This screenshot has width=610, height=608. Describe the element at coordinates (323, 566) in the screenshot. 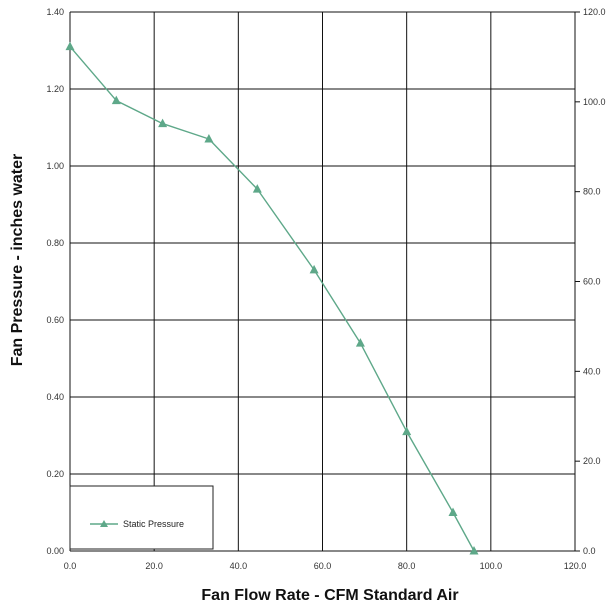

I see `x-tick-label: 60.0` at that location.